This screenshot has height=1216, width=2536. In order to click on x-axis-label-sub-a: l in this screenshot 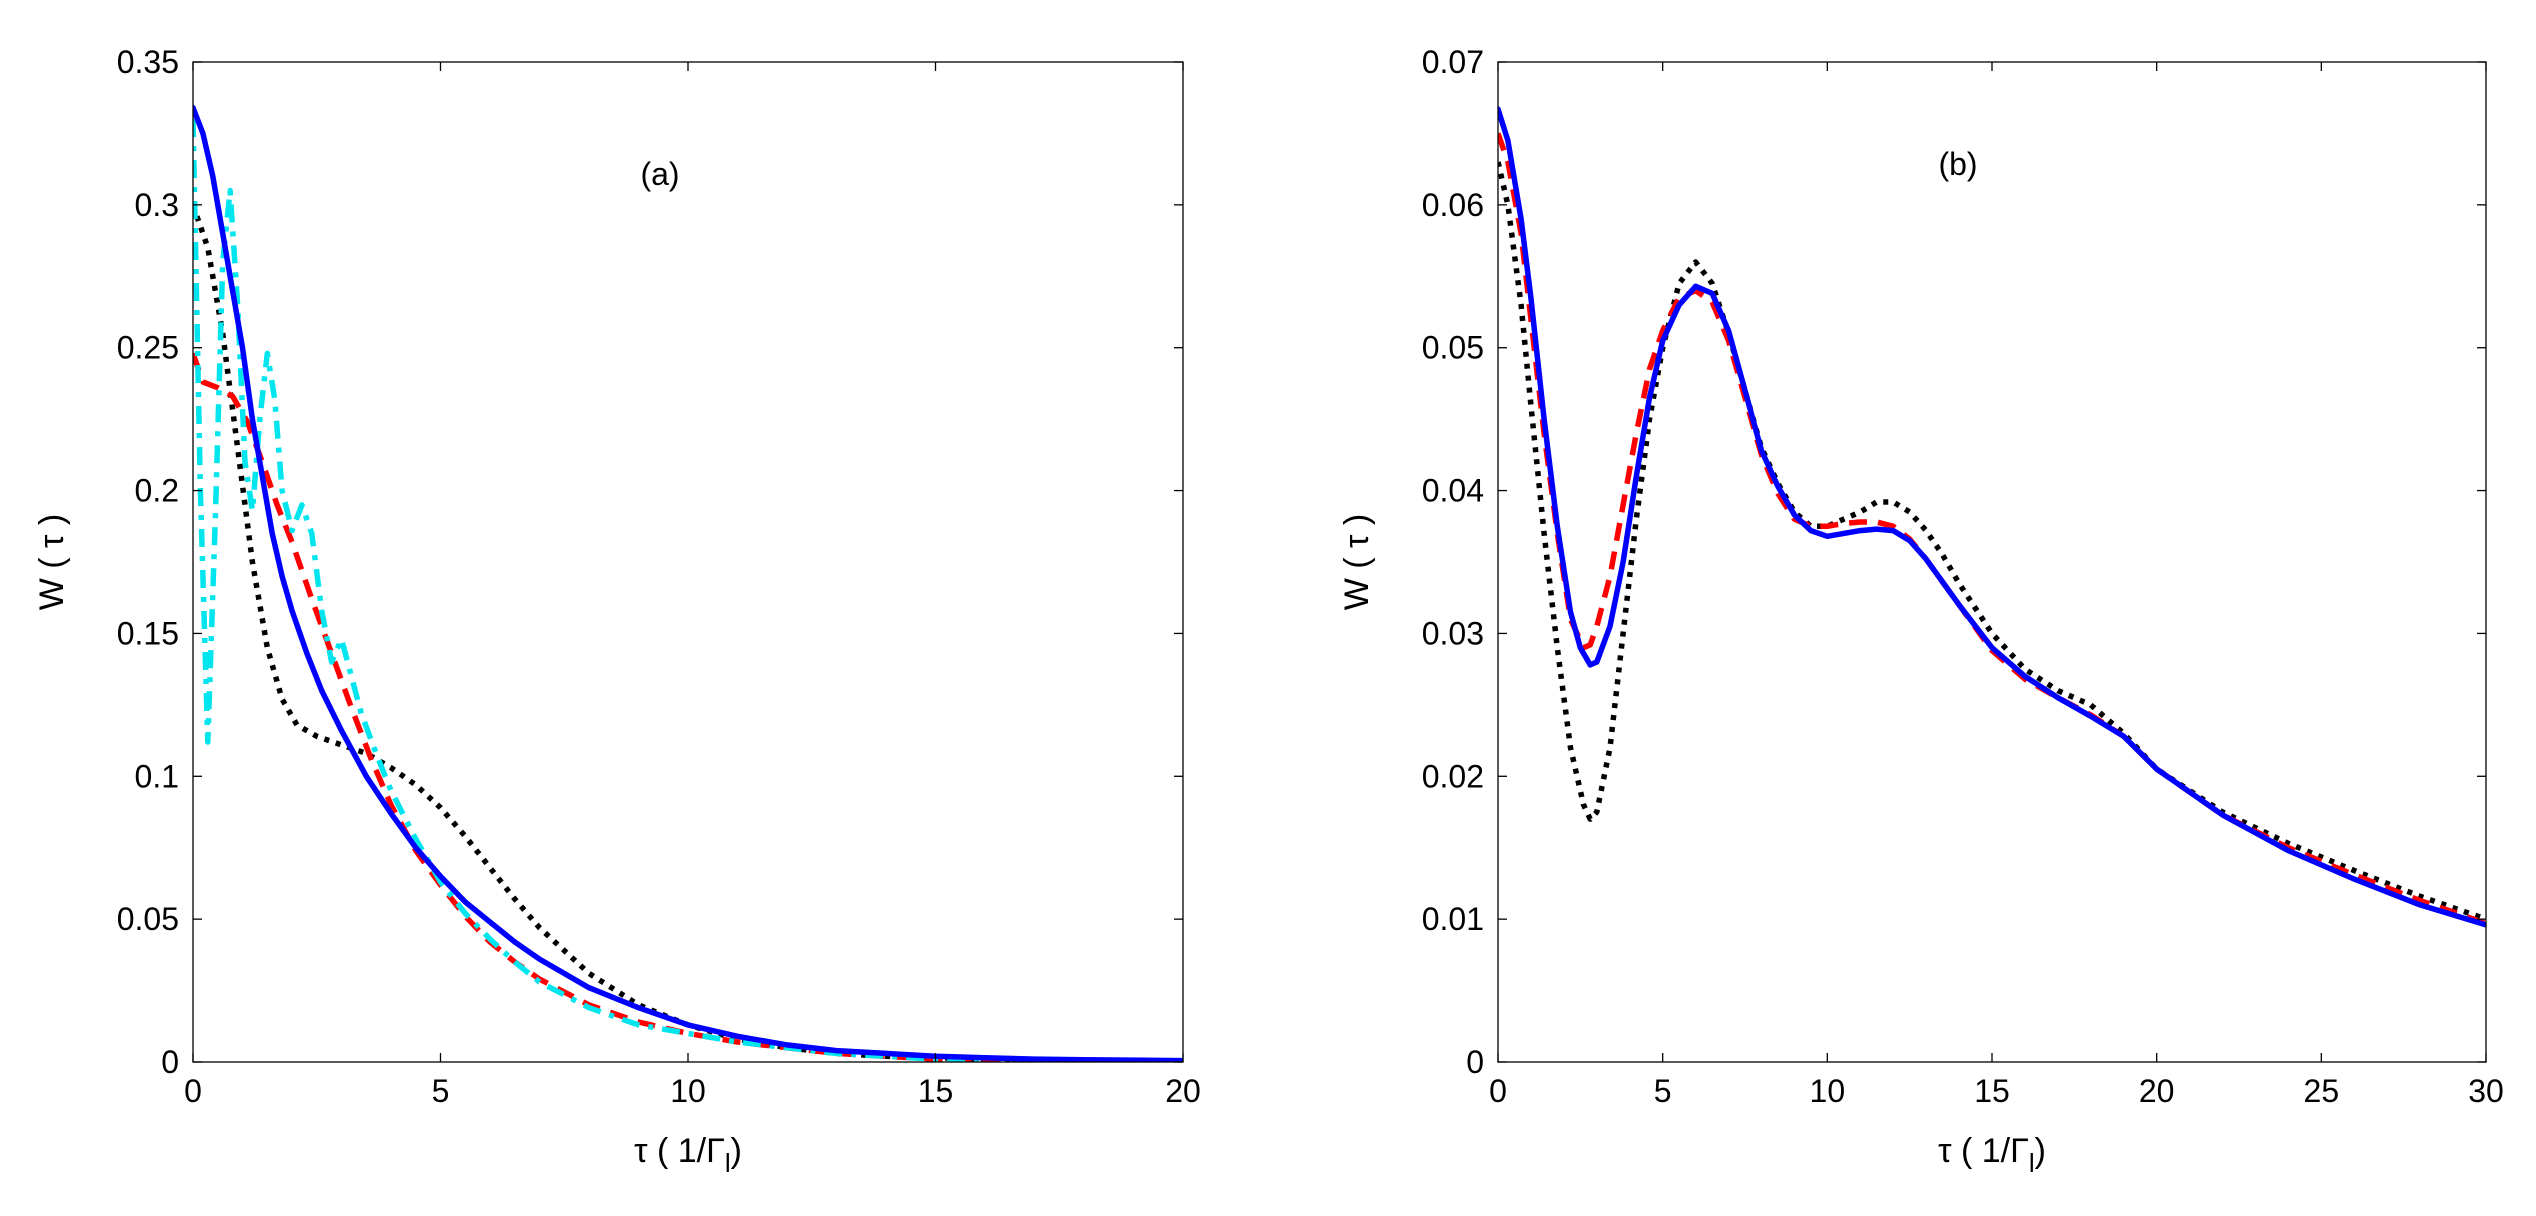, I will do `click(728, 1163)`.